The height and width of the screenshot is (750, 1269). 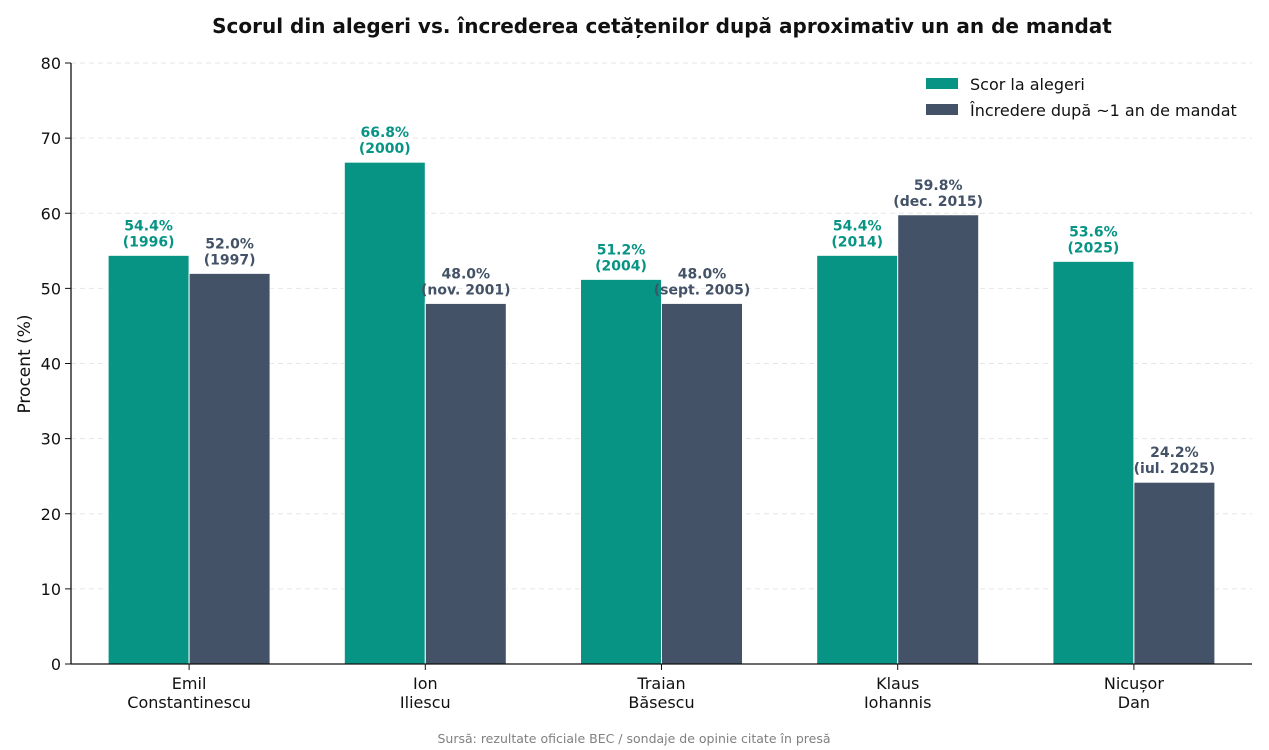 What do you see at coordinates (56, 664) in the screenshot?
I see `y-tick-label: 0` at bounding box center [56, 664].